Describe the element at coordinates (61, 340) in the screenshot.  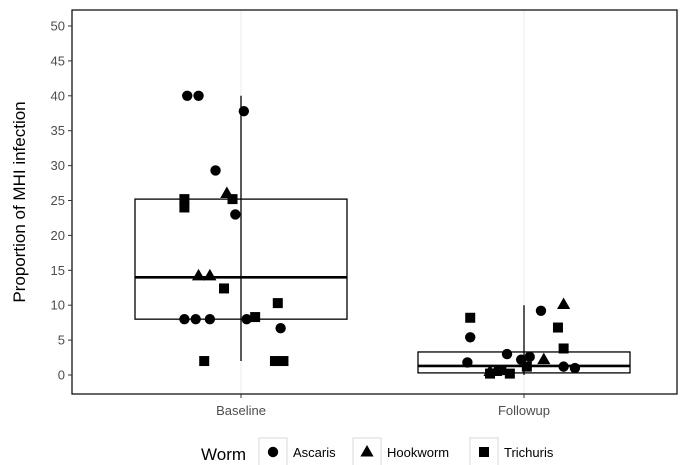
I see `y-tick-label: 5` at that location.